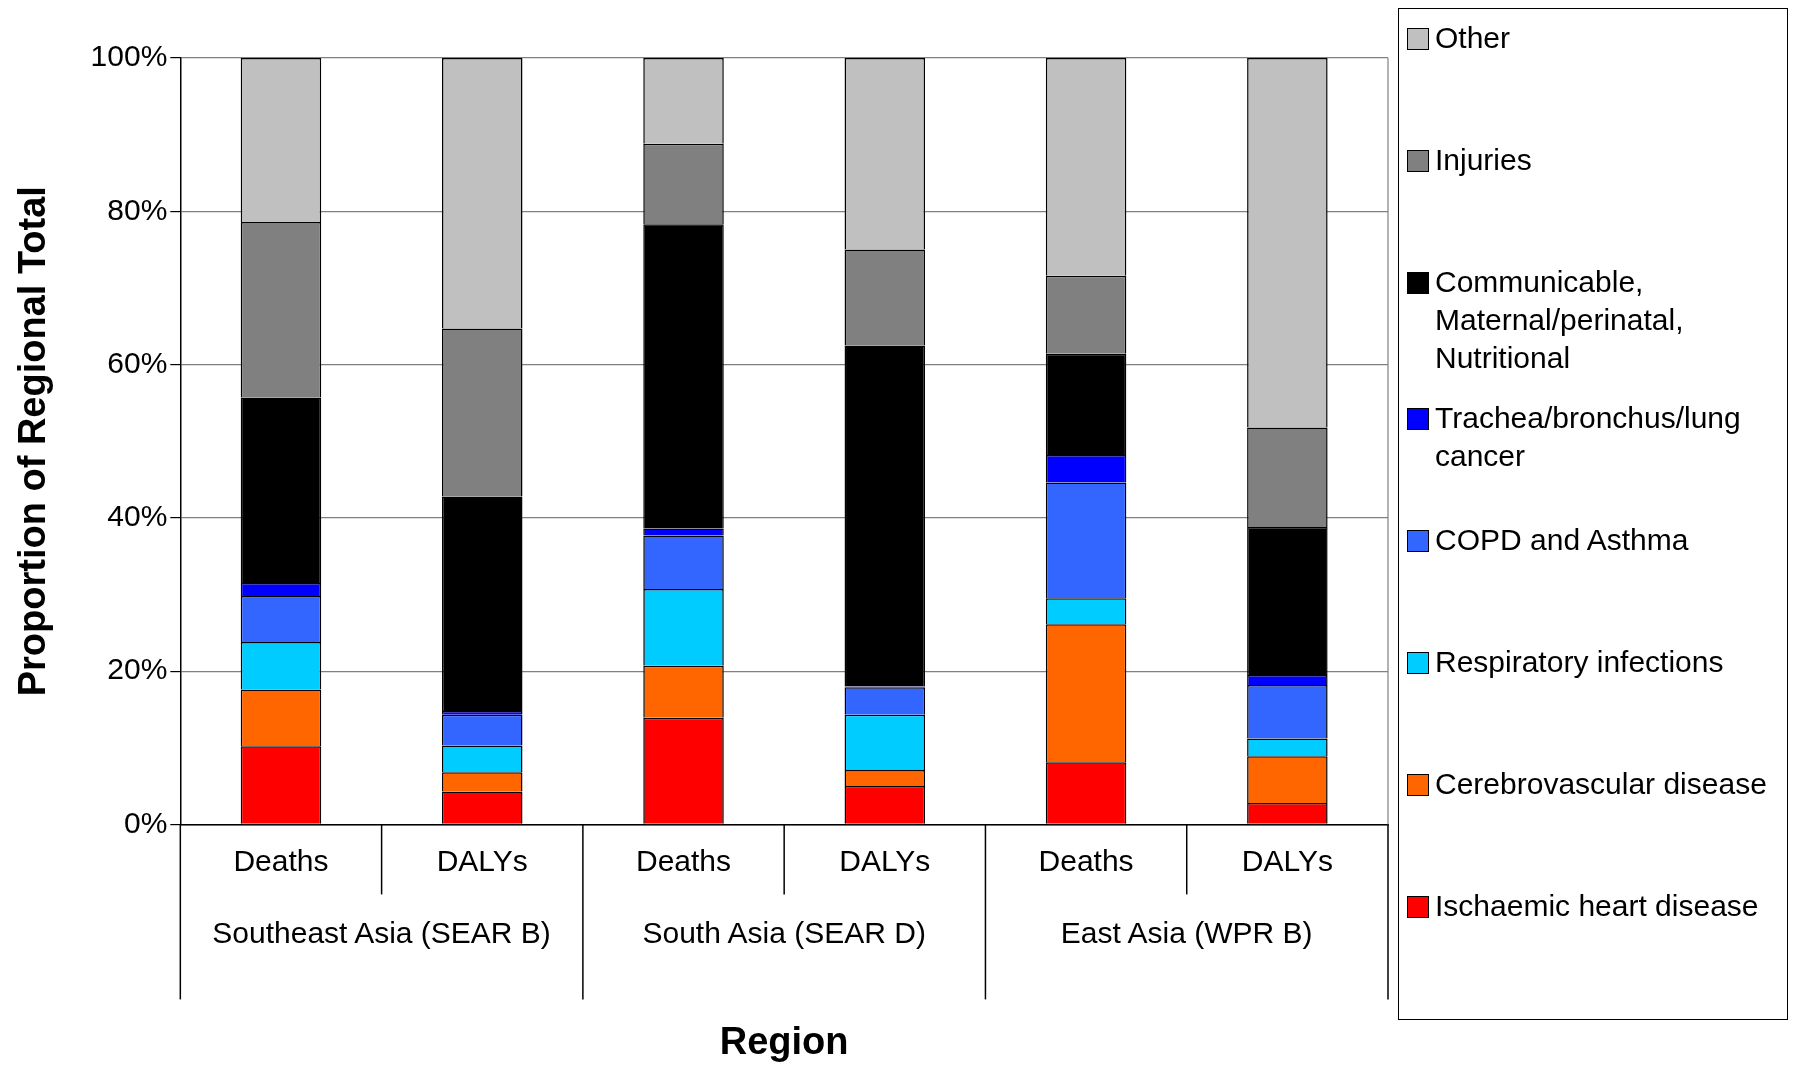 The height and width of the screenshot is (1080, 1797). What do you see at coordinates (1562, 540) in the screenshot?
I see `legend-label: COPD and Asthma` at bounding box center [1562, 540].